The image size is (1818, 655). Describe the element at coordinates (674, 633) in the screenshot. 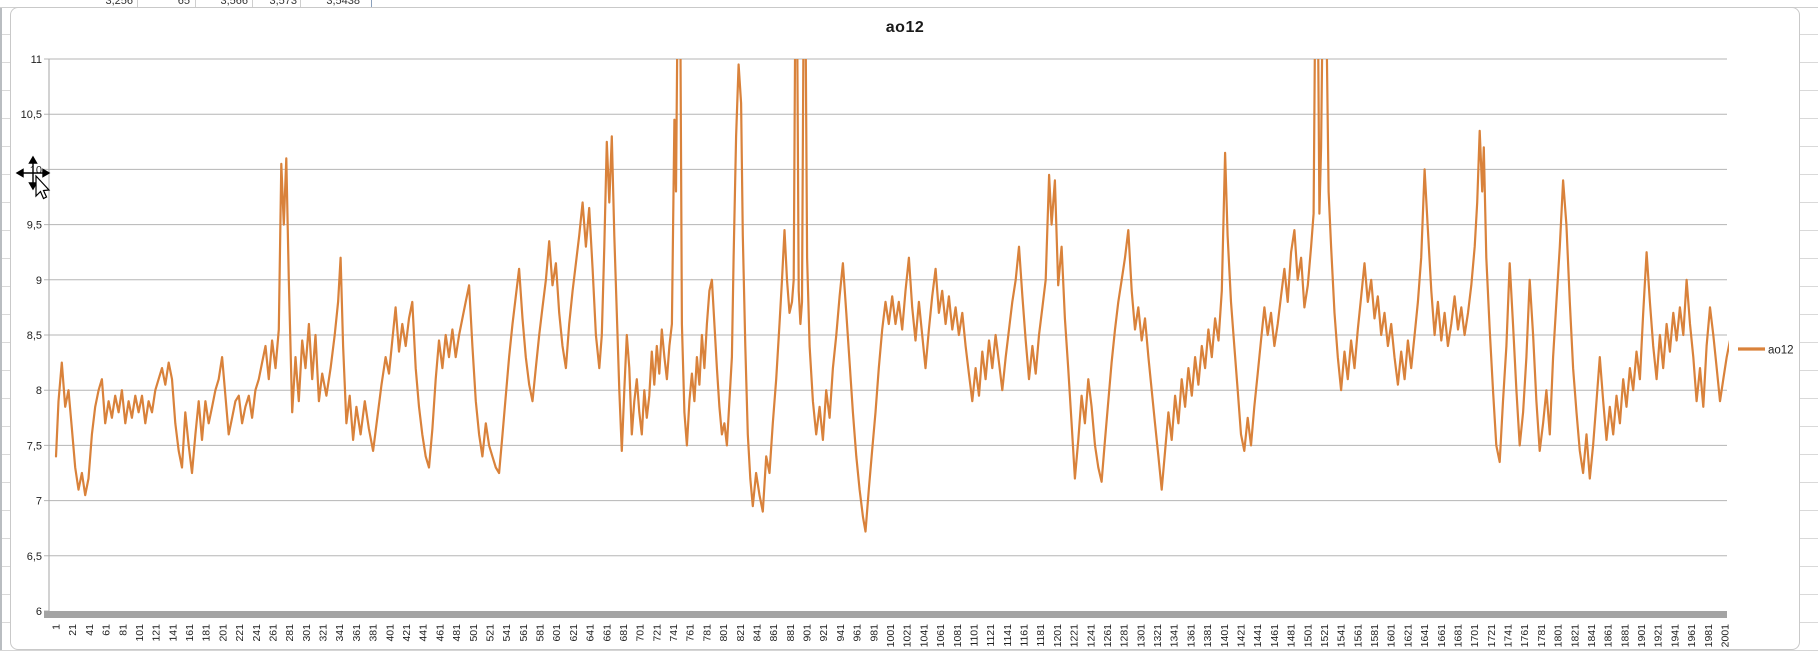

I see `x-tick-label: 741` at that location.